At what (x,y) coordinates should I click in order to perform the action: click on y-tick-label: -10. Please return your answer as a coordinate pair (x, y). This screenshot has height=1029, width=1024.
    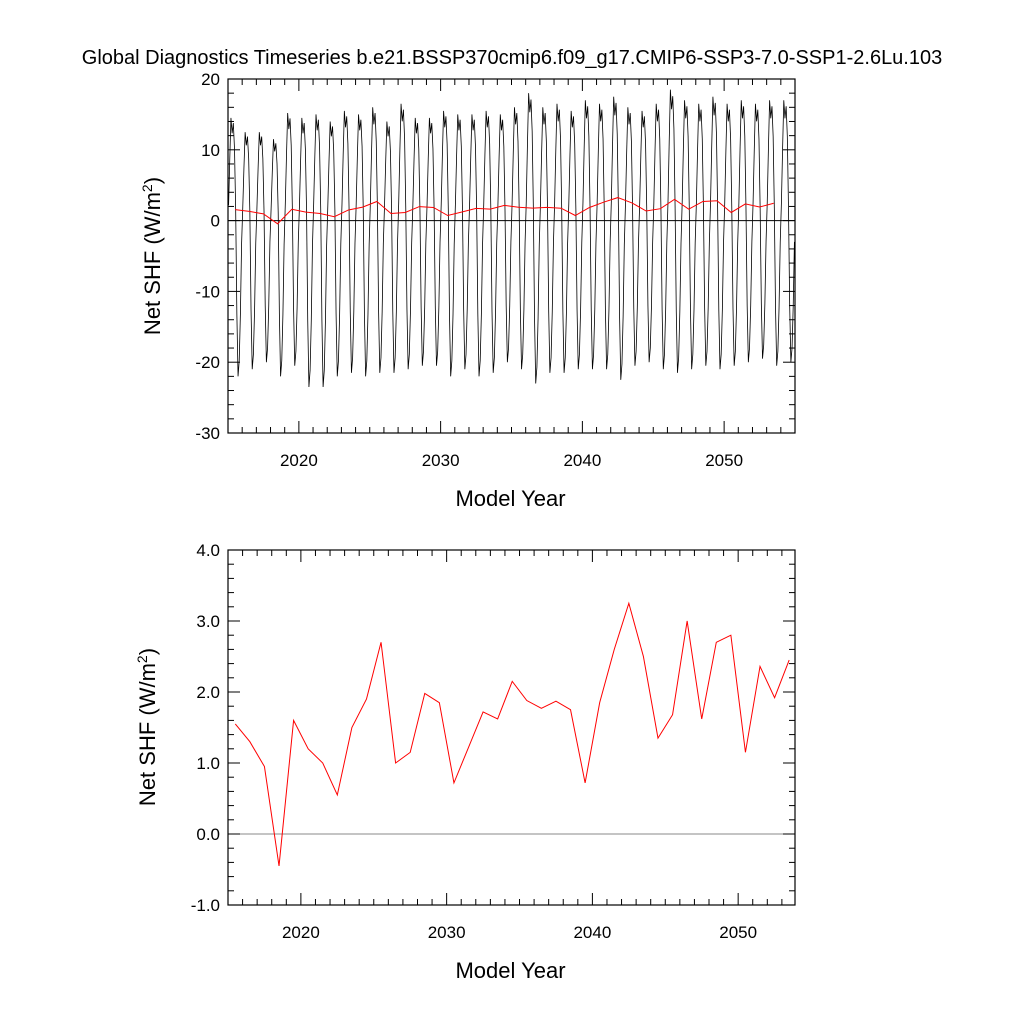
    Looking at the image, I should click on (207, 291).